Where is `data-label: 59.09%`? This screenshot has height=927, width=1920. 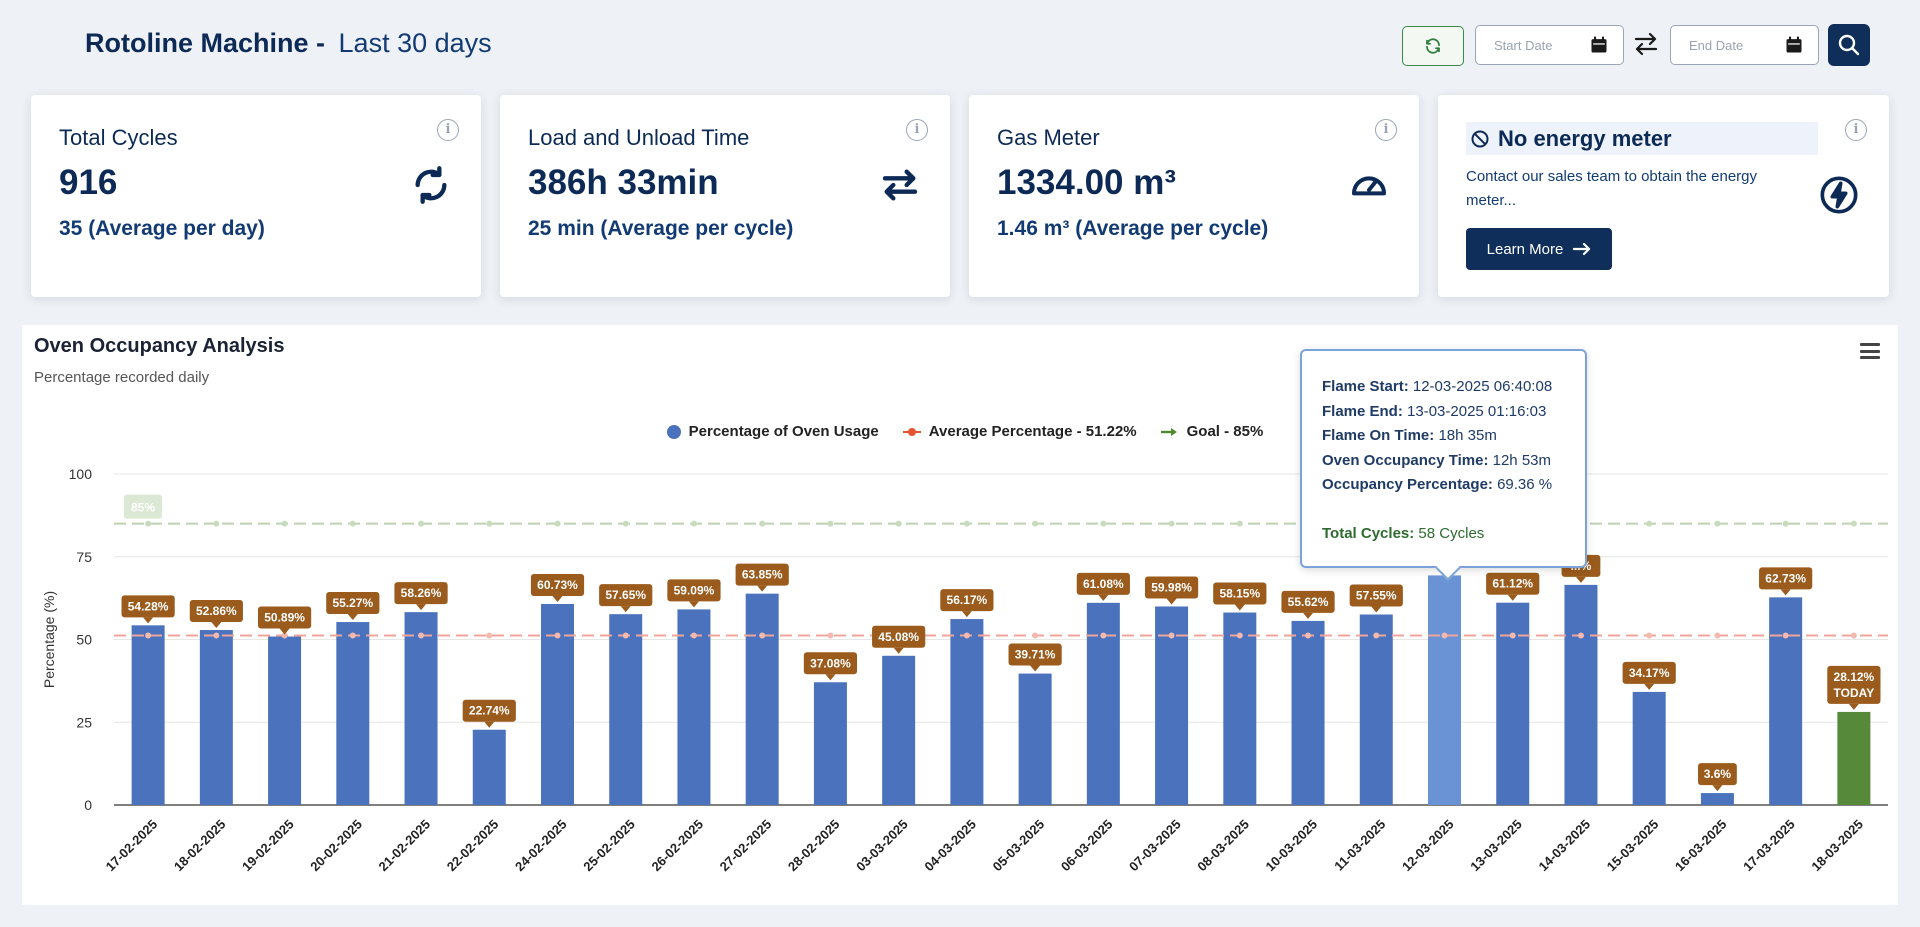 data-label: 59.09% is located at coordinates (694, 590).